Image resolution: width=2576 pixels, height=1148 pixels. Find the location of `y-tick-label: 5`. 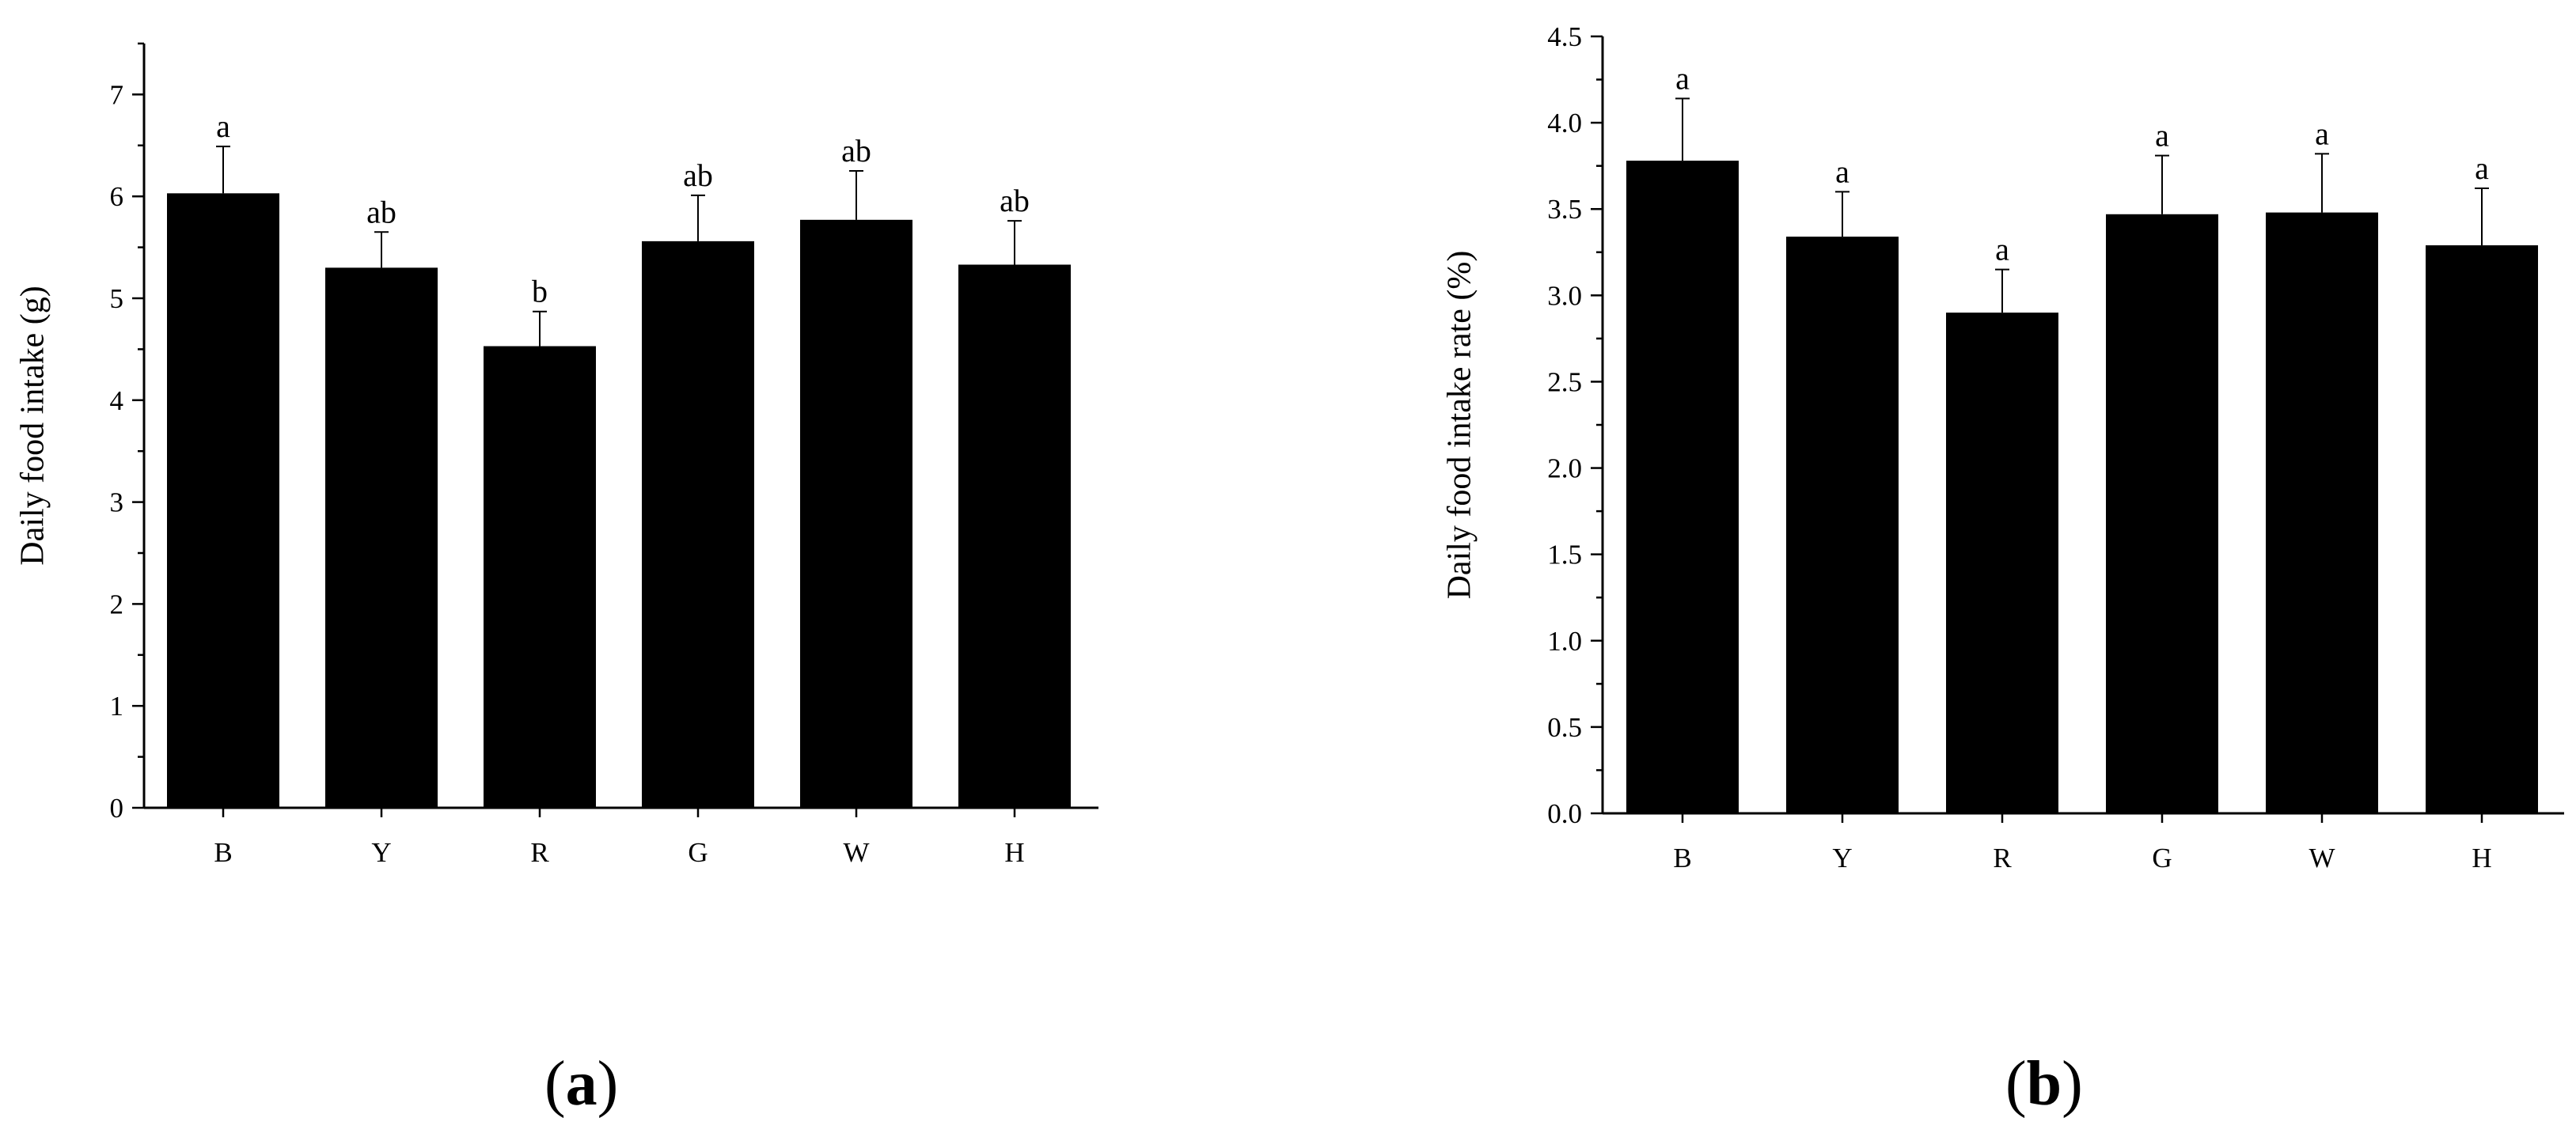

y-tick-label: 5 is located at coordinates (117, 298).